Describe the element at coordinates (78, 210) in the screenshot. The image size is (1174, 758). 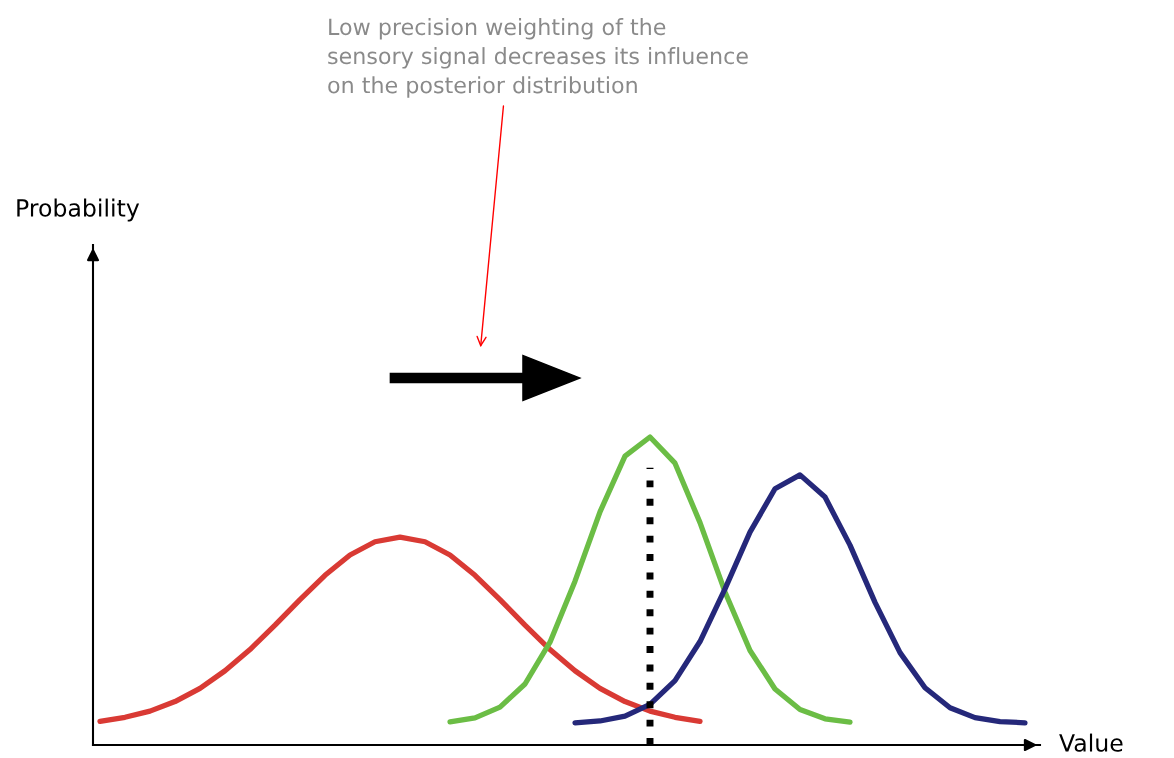
I see `text: Probability` at that location.